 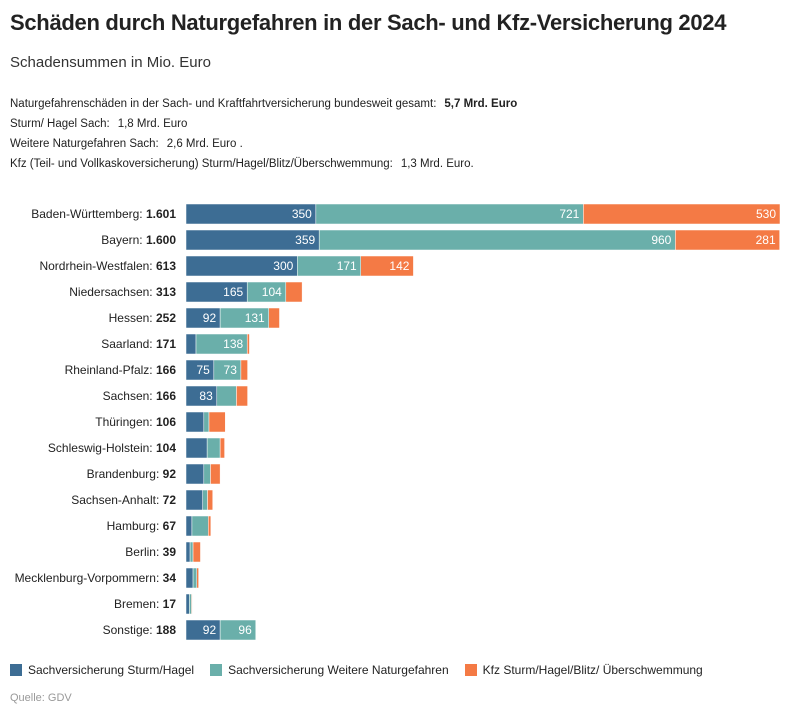 What do you see at coordinates (89, 578) in the screenshot?
I see `category-label: Mecklenburg-Vorpommern` at bounding box center [89, 578].